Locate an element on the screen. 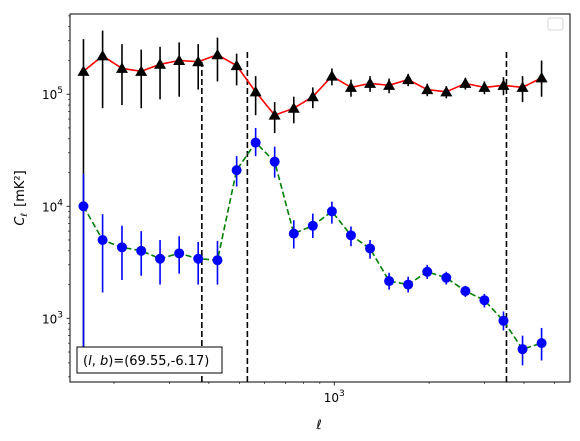  x-tick-labels: 103 is located at coordinates (334, 397).